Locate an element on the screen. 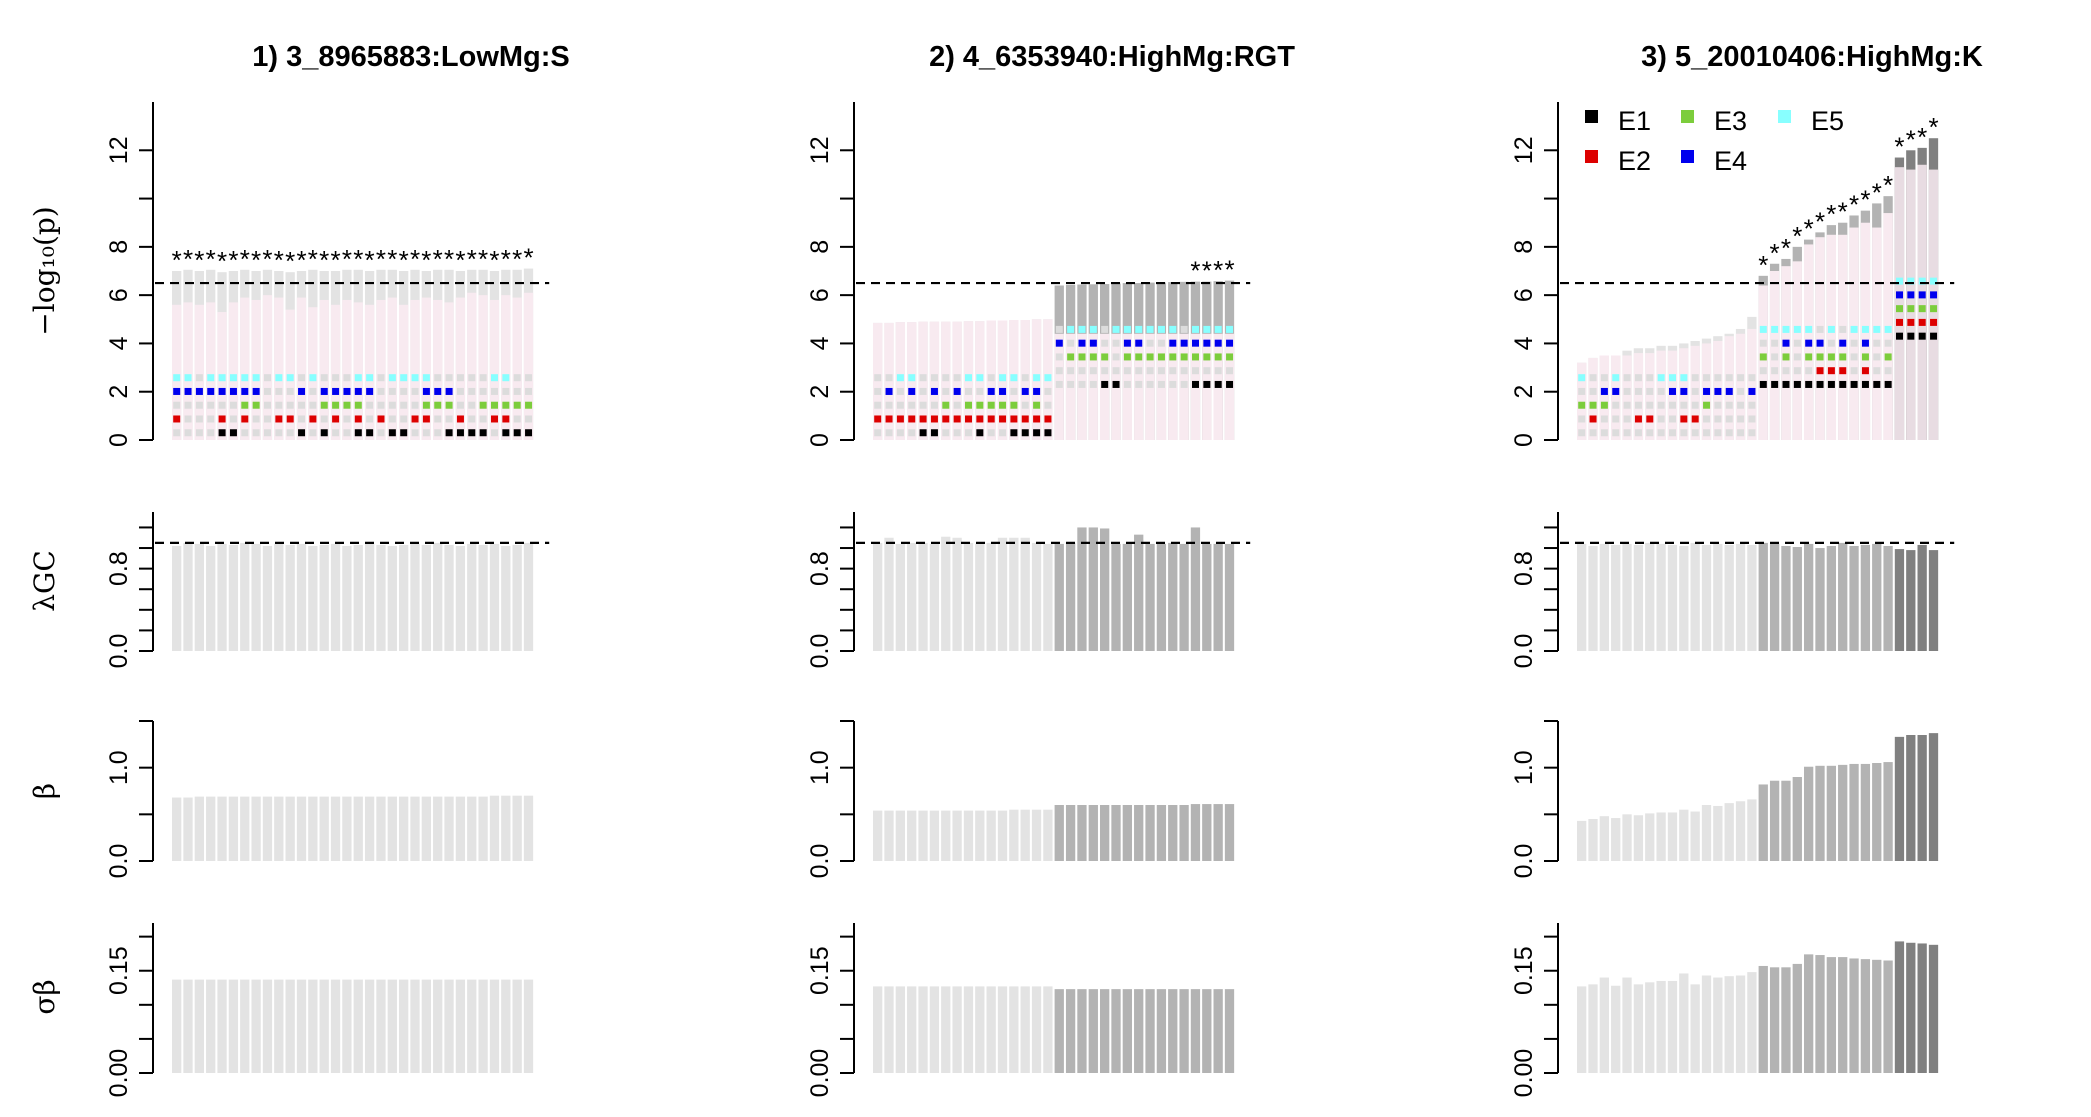 This screenshot has width=2091, height=1117. y-label-beta: β is located at coordinates (44, 791).